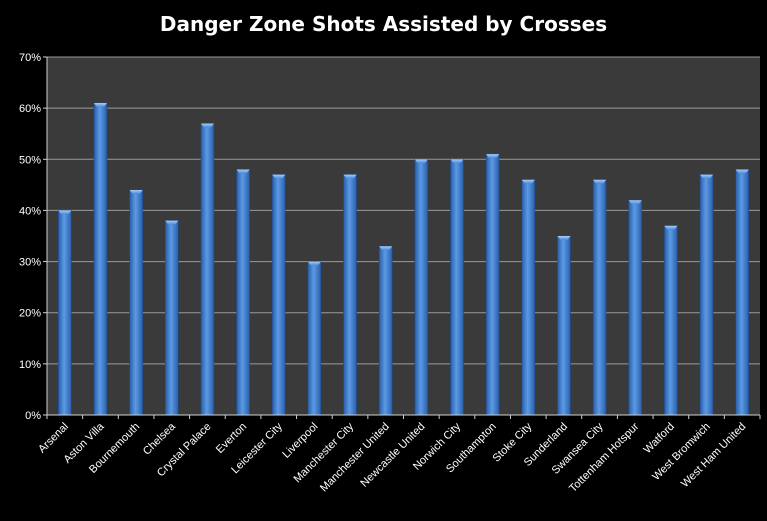 The image size is (767, 521). I want to click on y-tick-label: 60%, so click(30, 109).